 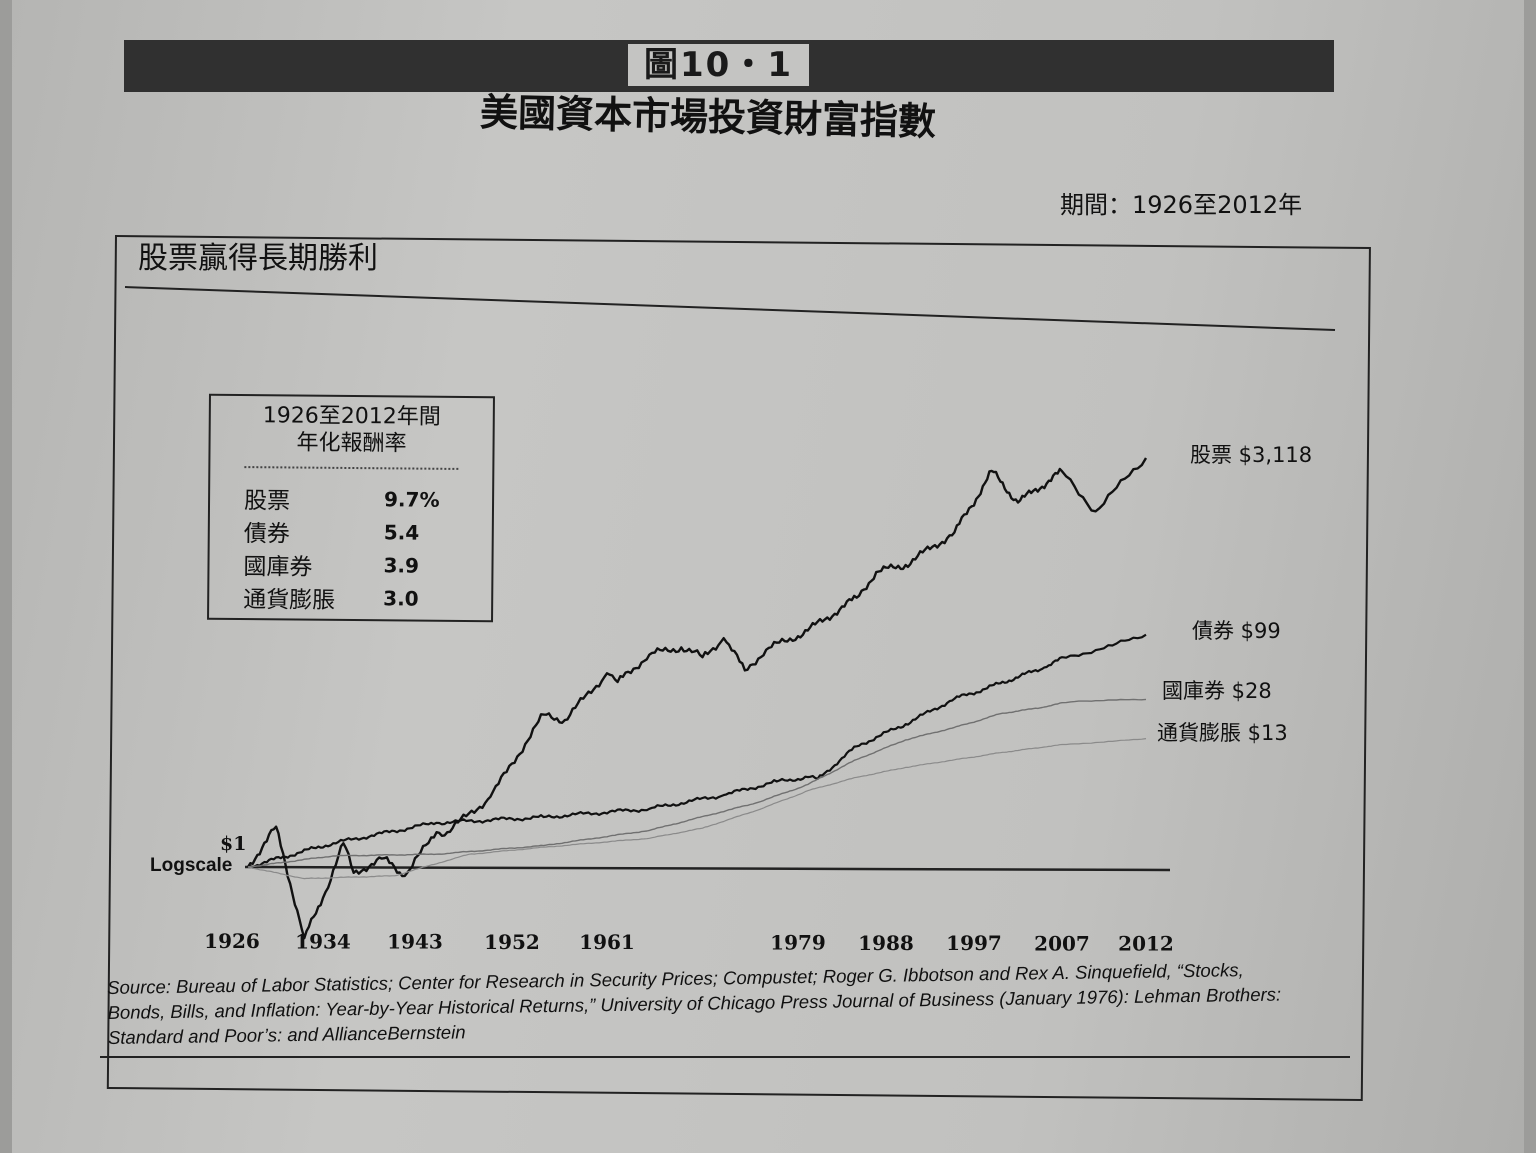 I want to click on asset-name: 債券, so click(x=266, y=533).